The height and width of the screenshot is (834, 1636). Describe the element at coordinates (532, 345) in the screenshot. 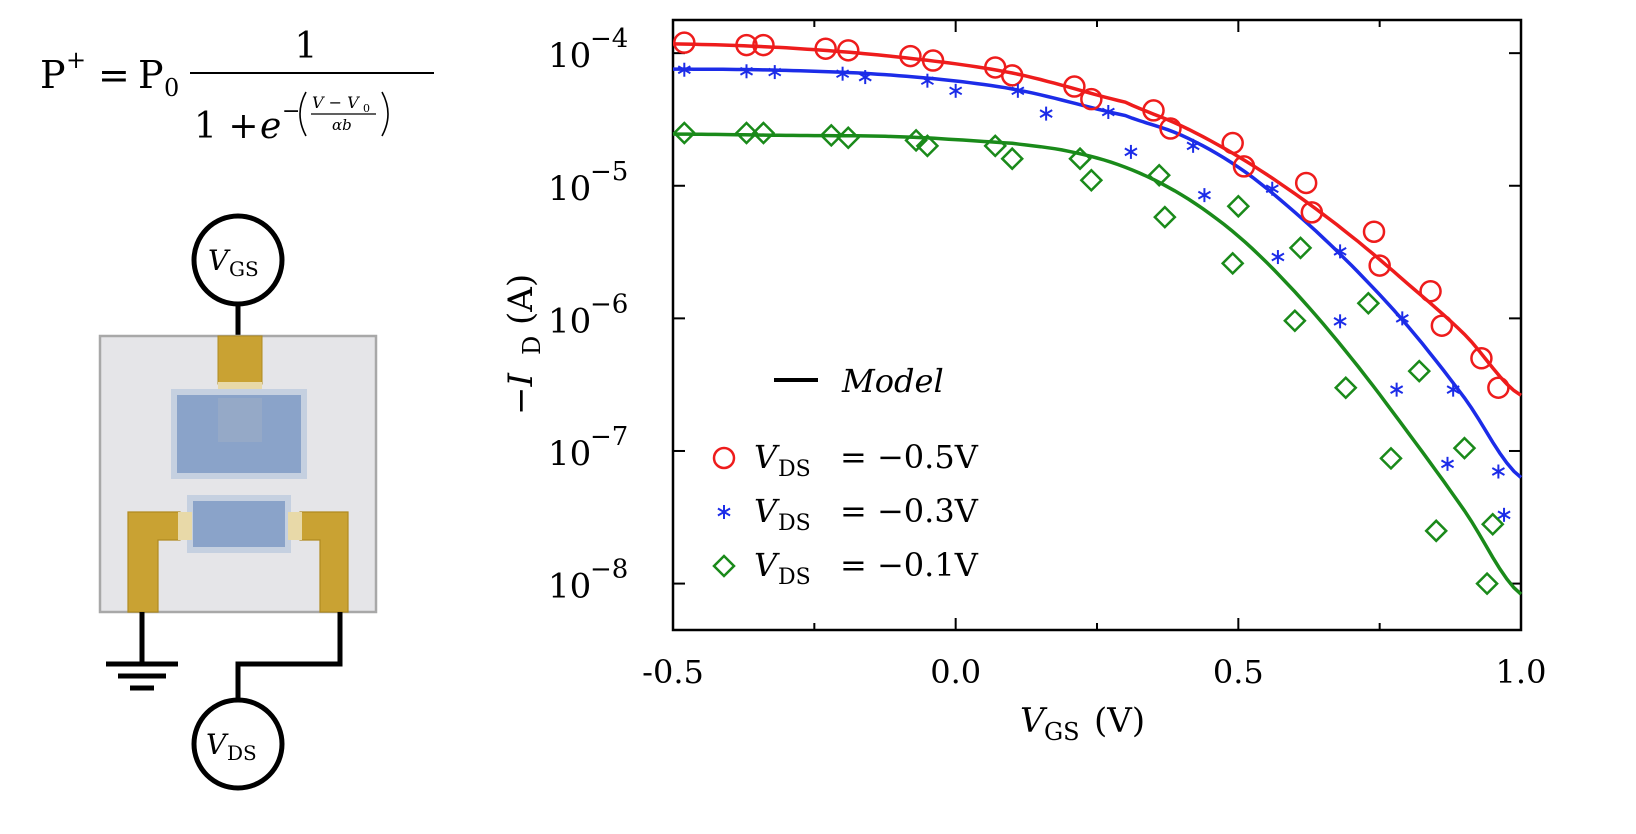

I see `y-axis-label-sub: D` at that location.